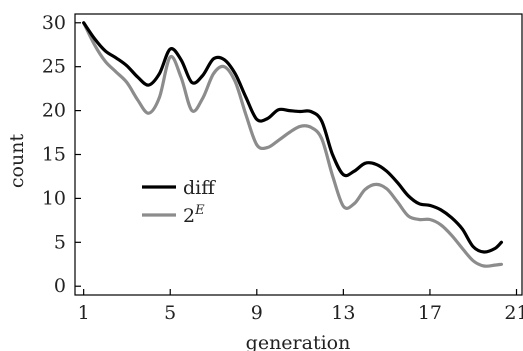 The width and height of the screenshot is (523, 351). Describe the element at coordinates (170, 313) in the screenshot. I see `x-tick-label: 5` at that location.